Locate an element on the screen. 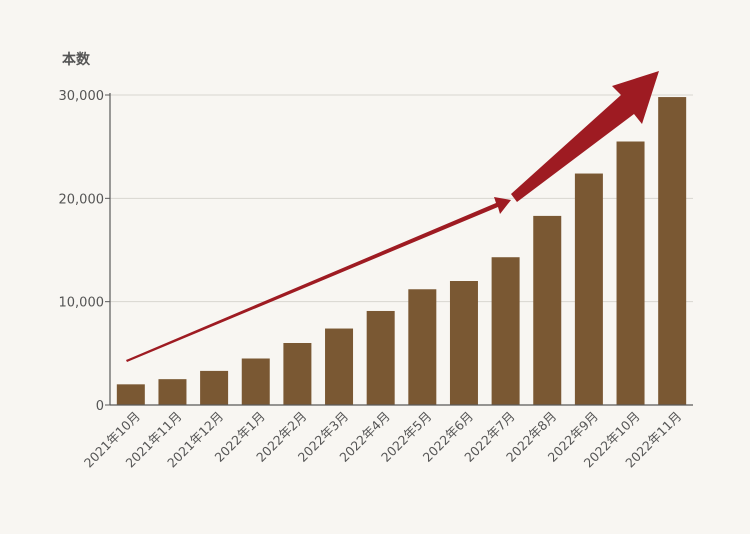 The width and height of the screenshot is (750, 534). trend-arrow-thick-part is located at coordinates (585, 136).